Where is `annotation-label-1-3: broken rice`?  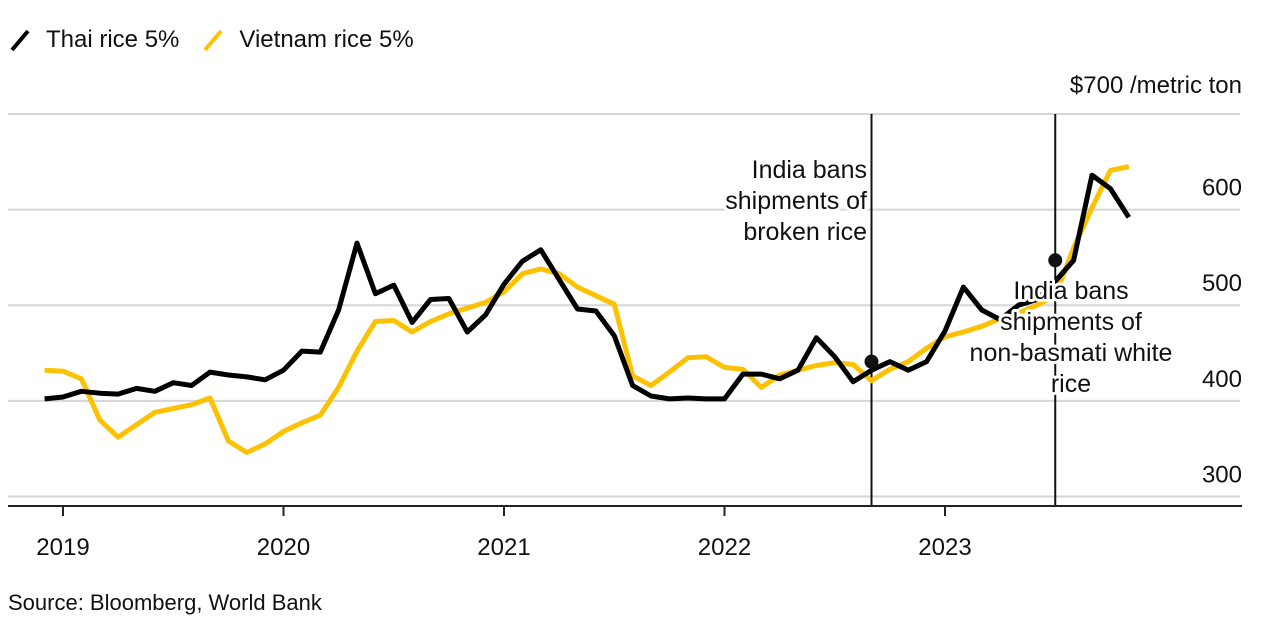 annotation-label-1-3: broken rice is located at coordinates (805, 232).